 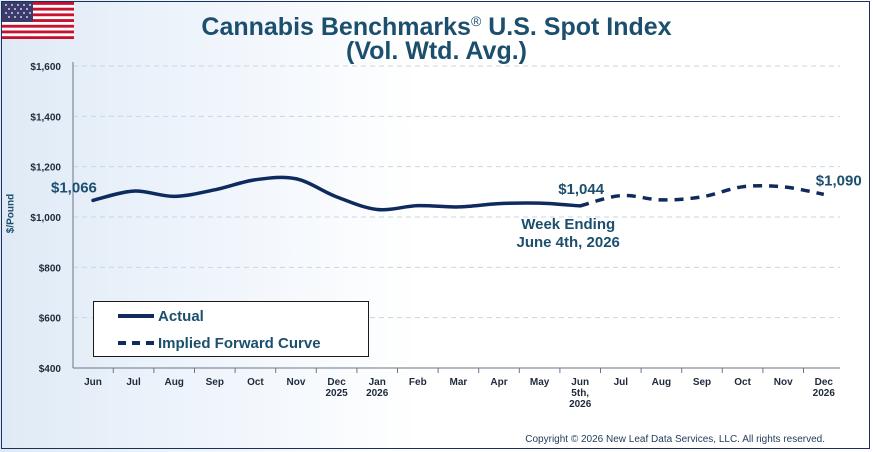 What do you see at coordinates (136, 343) in the screenshot?
I see `legend-swatch-dashed` at bounding box center [136, 343].